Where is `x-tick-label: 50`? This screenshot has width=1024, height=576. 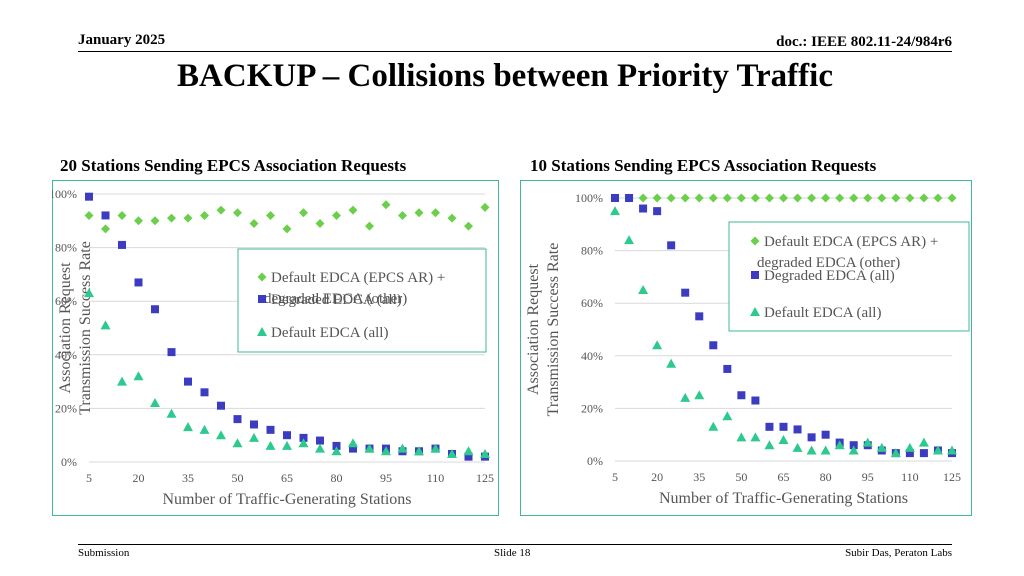
x-tick-label: 50 is located at coordinates (741, 477).